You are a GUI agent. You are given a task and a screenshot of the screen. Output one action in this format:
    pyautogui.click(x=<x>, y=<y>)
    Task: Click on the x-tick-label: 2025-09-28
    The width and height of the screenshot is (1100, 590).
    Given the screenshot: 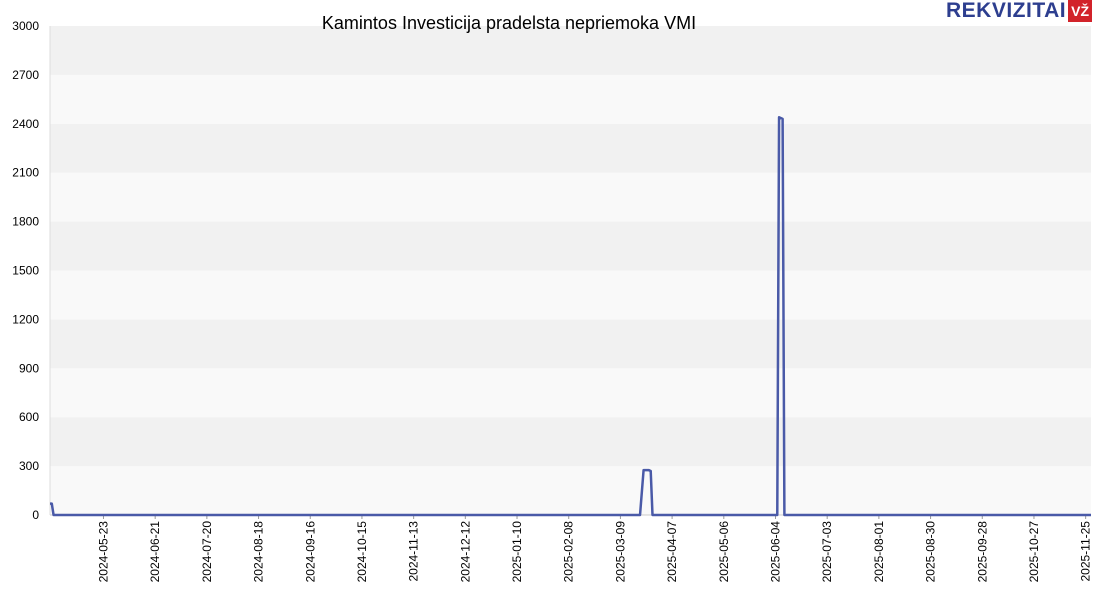 What is the action you would take?
    pyautogui.click(x=982, y=552)
    